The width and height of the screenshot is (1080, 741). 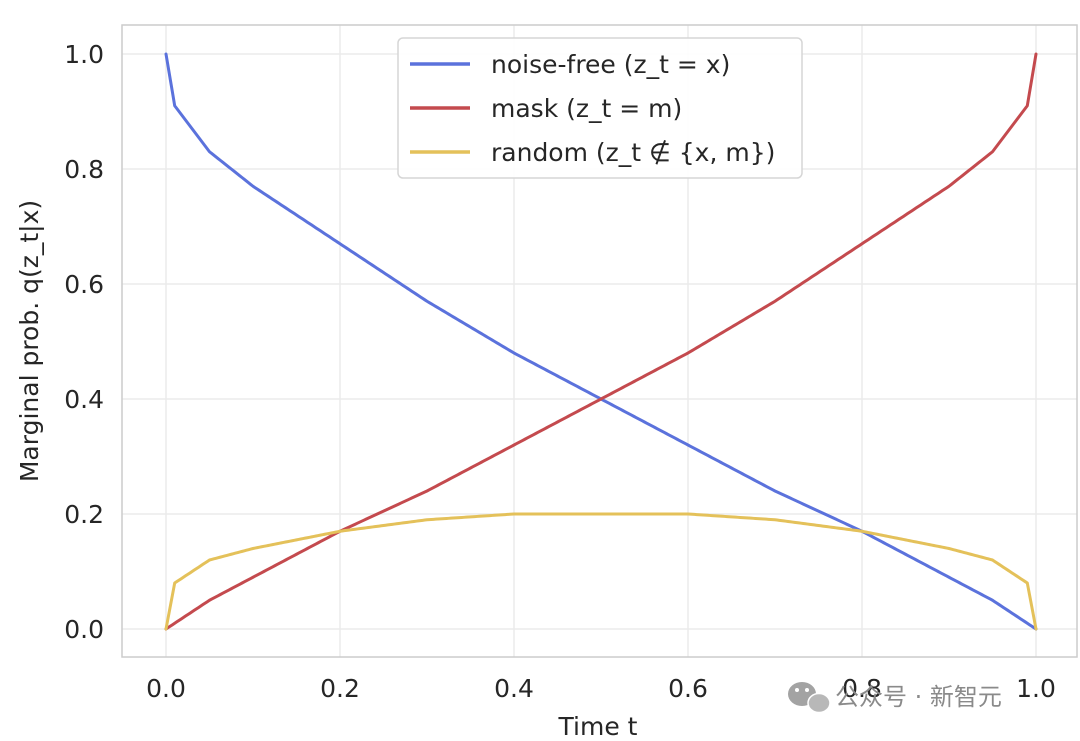 I want to click on x-tick-label: 0.8, so click(x=862, y=688).